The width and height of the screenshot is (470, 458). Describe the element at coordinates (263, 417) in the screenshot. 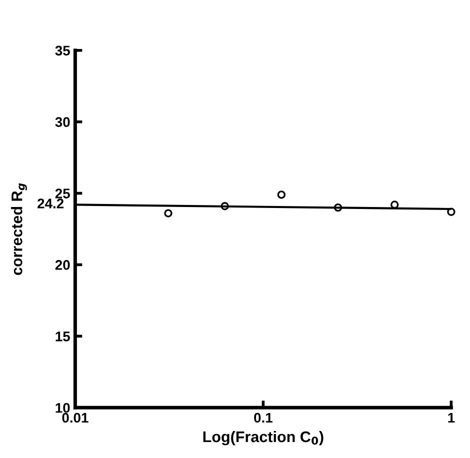

I see `x-tick-label: 0.1` at that location.